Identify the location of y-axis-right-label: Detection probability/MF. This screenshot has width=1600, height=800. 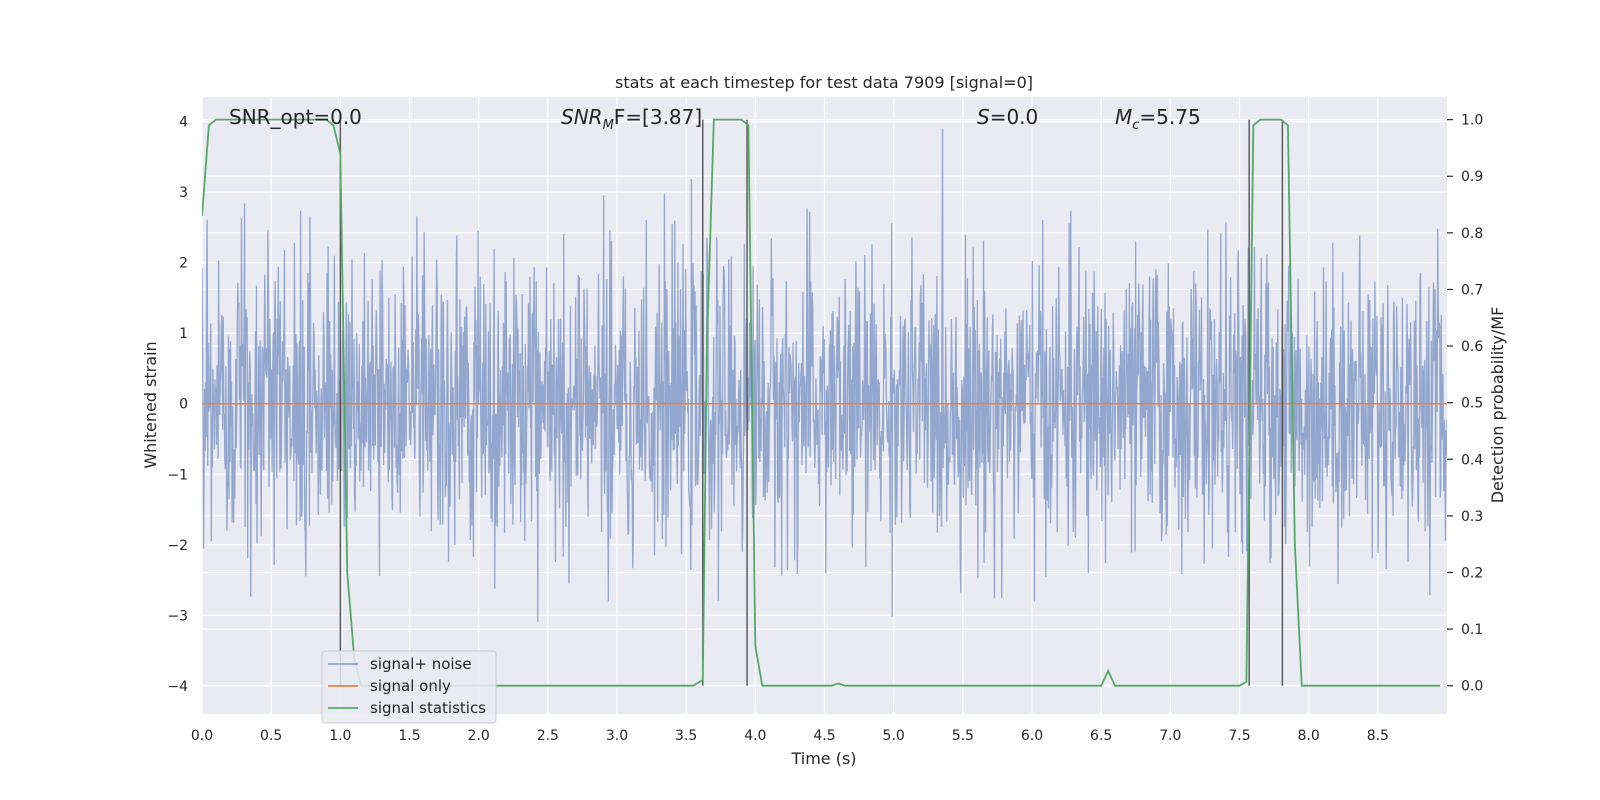
(1497, 405).